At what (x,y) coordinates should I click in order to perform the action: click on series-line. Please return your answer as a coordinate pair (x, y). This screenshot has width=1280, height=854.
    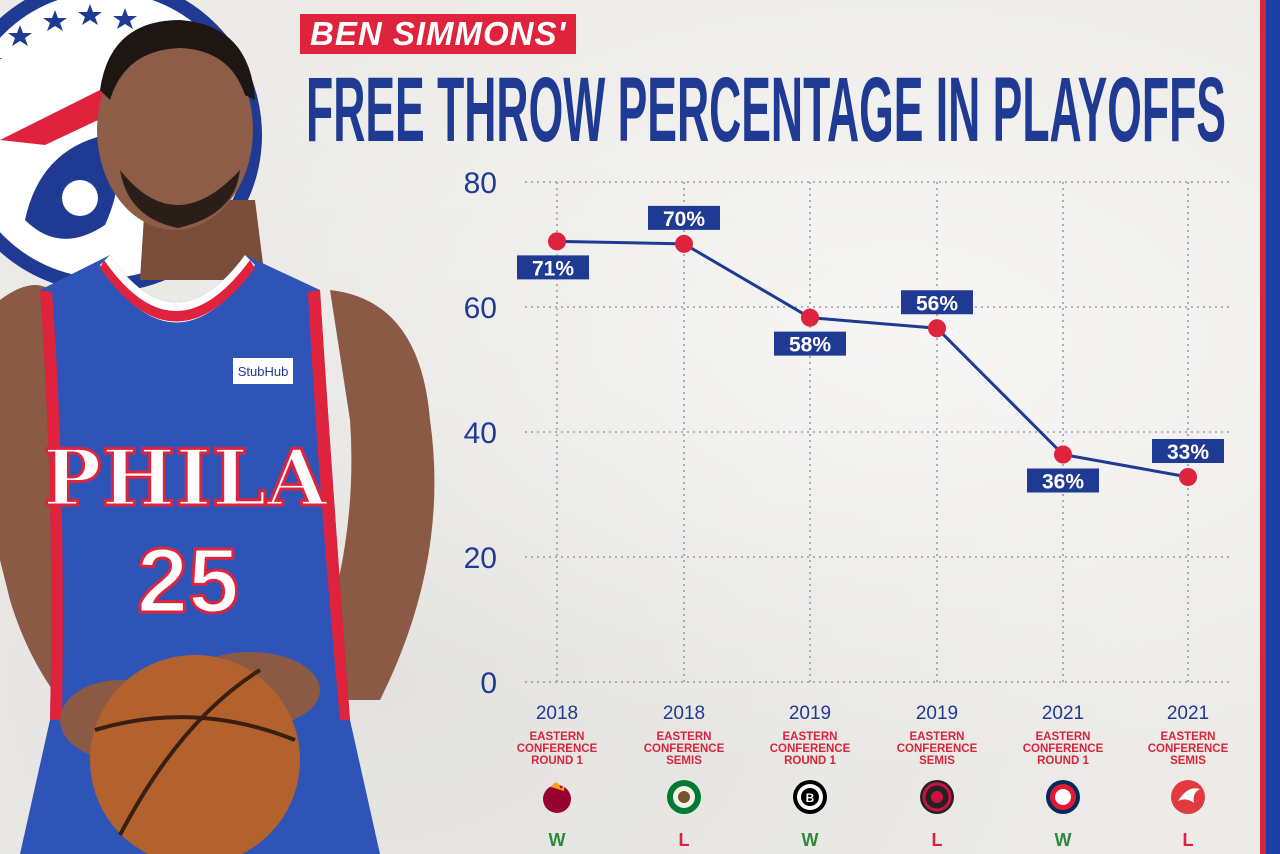
    Looking at the image, I should click on (872, 359).